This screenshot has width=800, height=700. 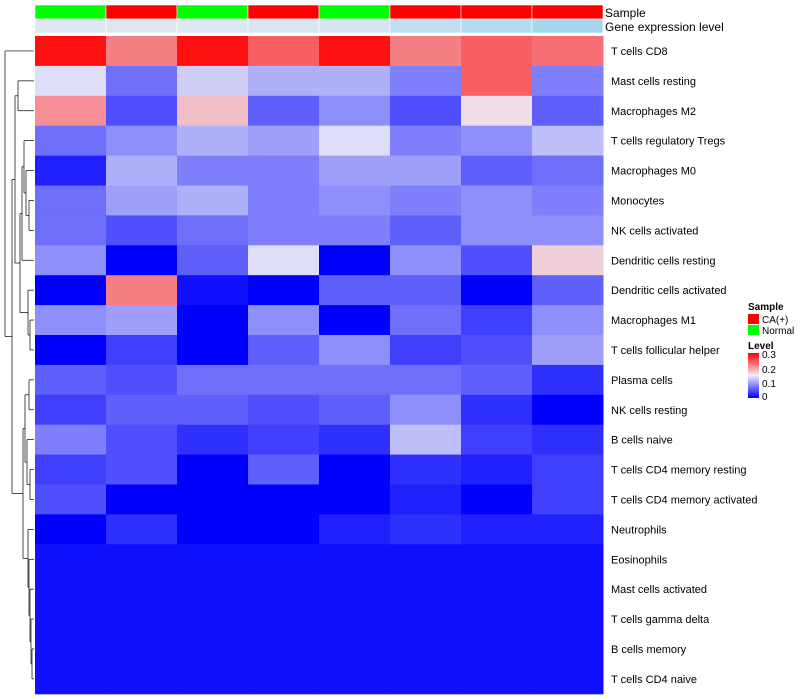 I want to click on row-label: Macrophages M1, so click(x=653, y=321).